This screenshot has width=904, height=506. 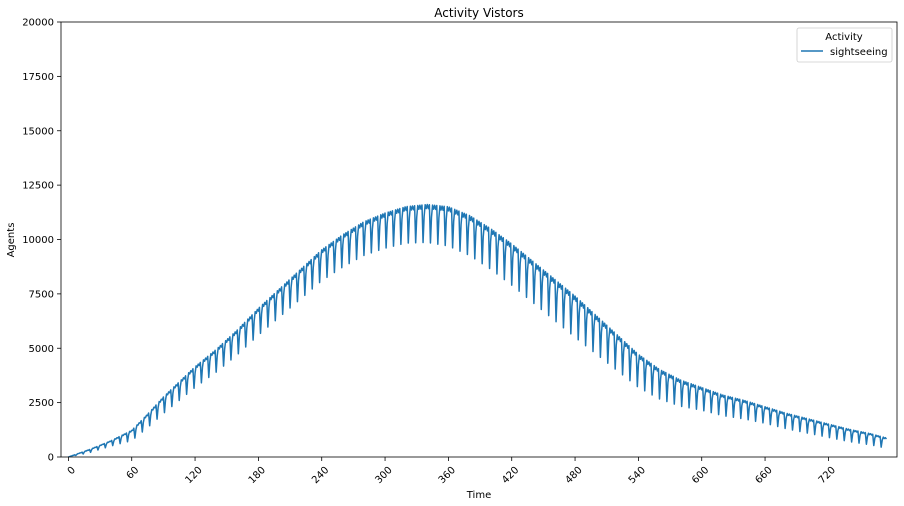 I want to click on y-tick-label: 7500, so click(x=41, y=294).